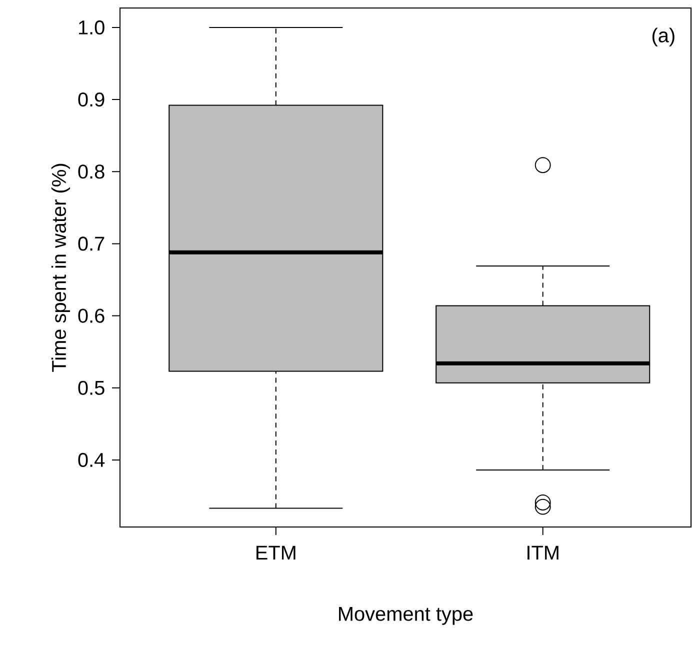 The width and height of the screenshot is (692, 646). Describe the element at coordinates (91, 99) in the screenshot. I see `y-tick-label: 0.9` at that location.